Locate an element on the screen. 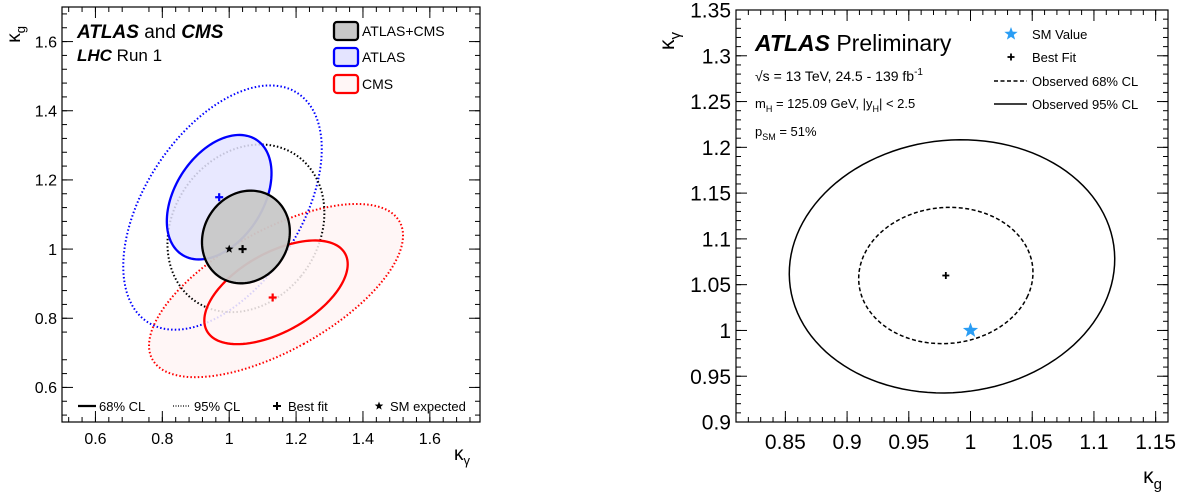 The image size is (1183, 497). legend-68-label: Observed 68% CL is located at coordinates (1085, 81).